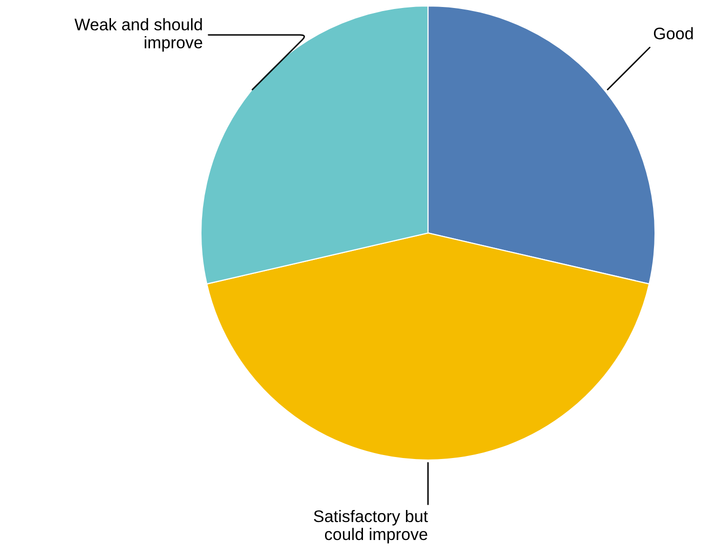  Describe the element at coordinates (673, 33) in the screenshot. I see `slice-label: Good` at that location.